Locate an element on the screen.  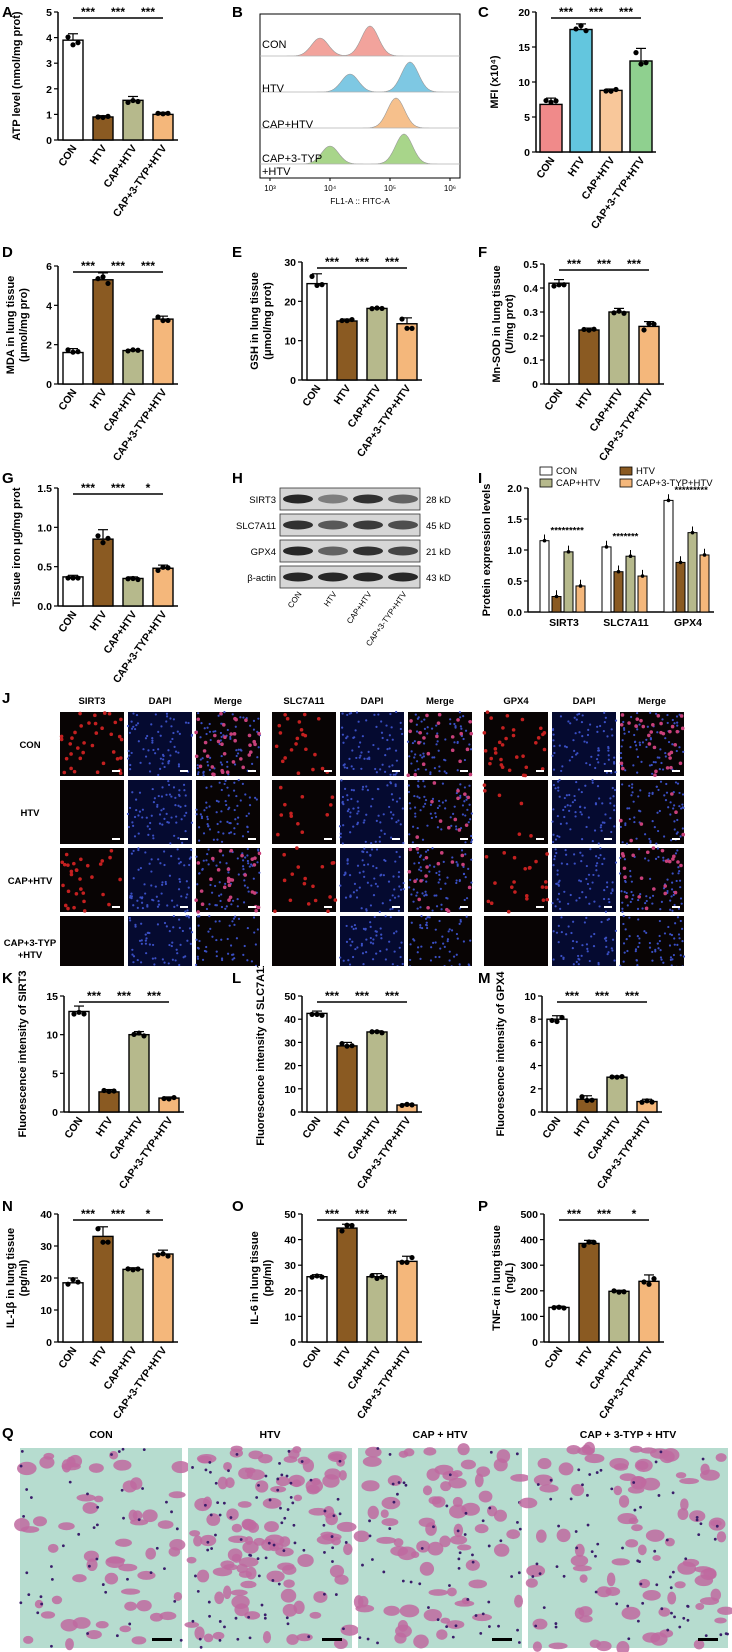
scale-bar is located at coordinates (540, 839).